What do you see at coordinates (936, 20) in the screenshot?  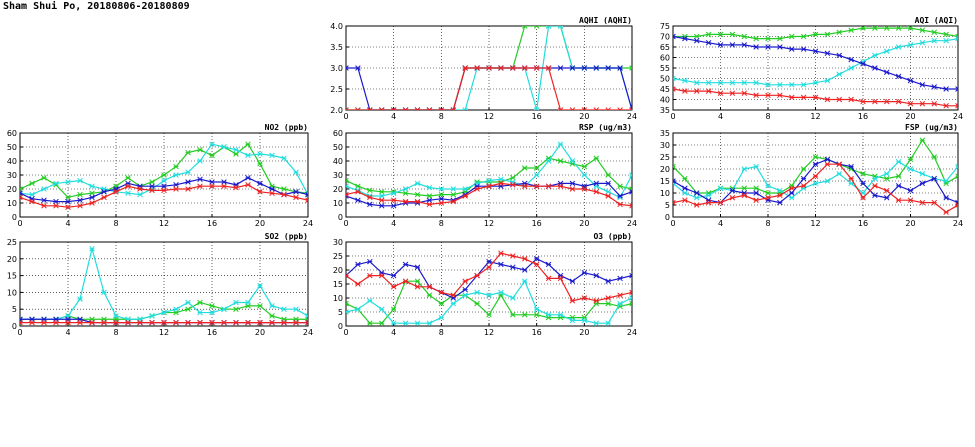 I see `aqi-chart-title: AQI (AQI)` at bounding box center [936, 20].